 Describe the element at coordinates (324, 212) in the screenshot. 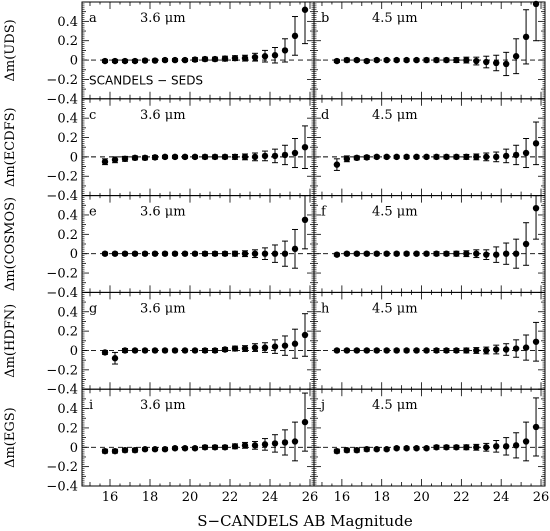

I see `panel-letter: f` at that location.